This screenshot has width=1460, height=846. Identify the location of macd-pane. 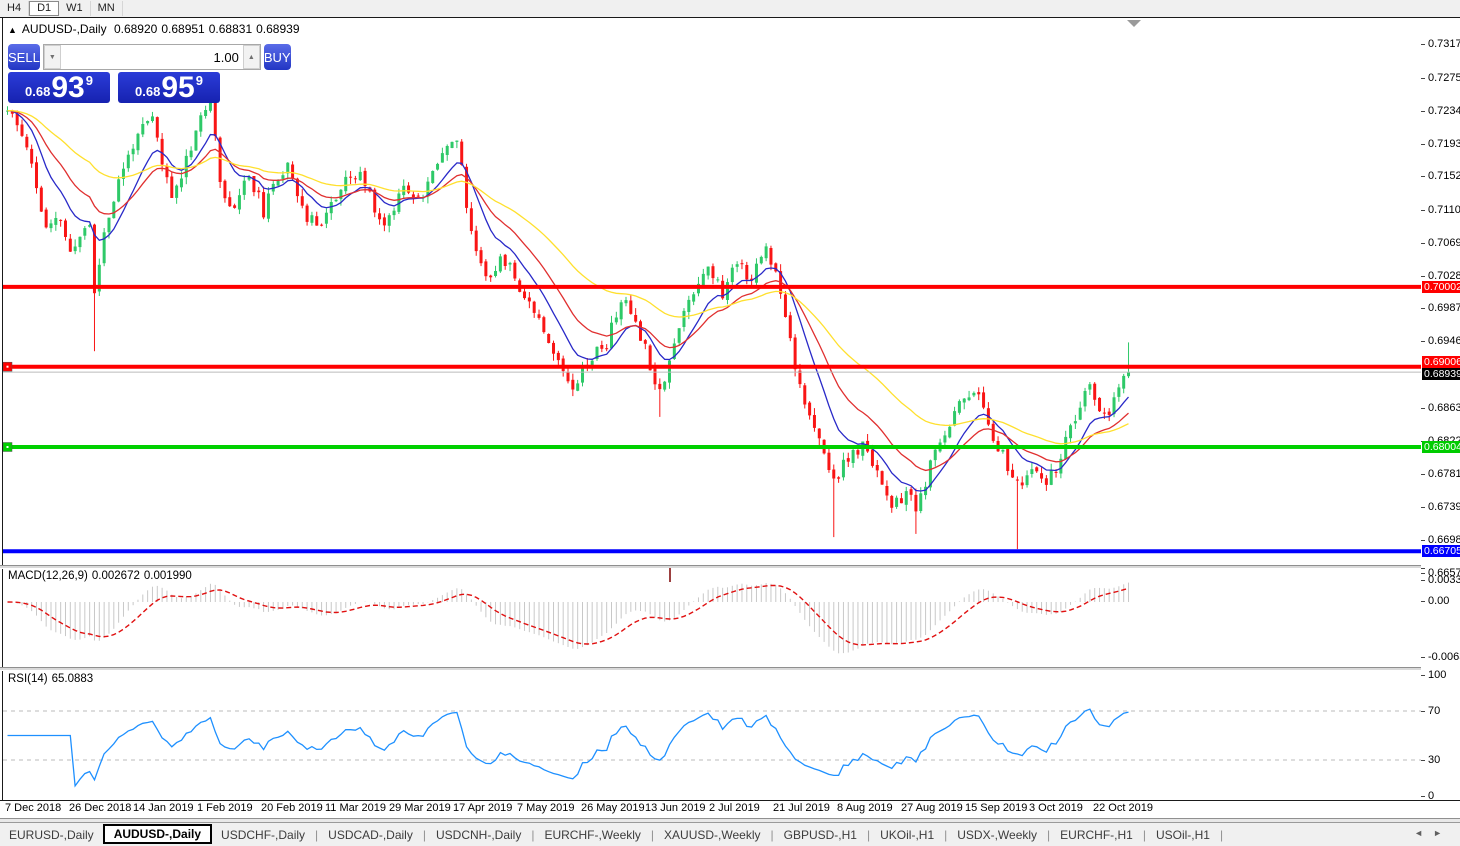
(710, 617).